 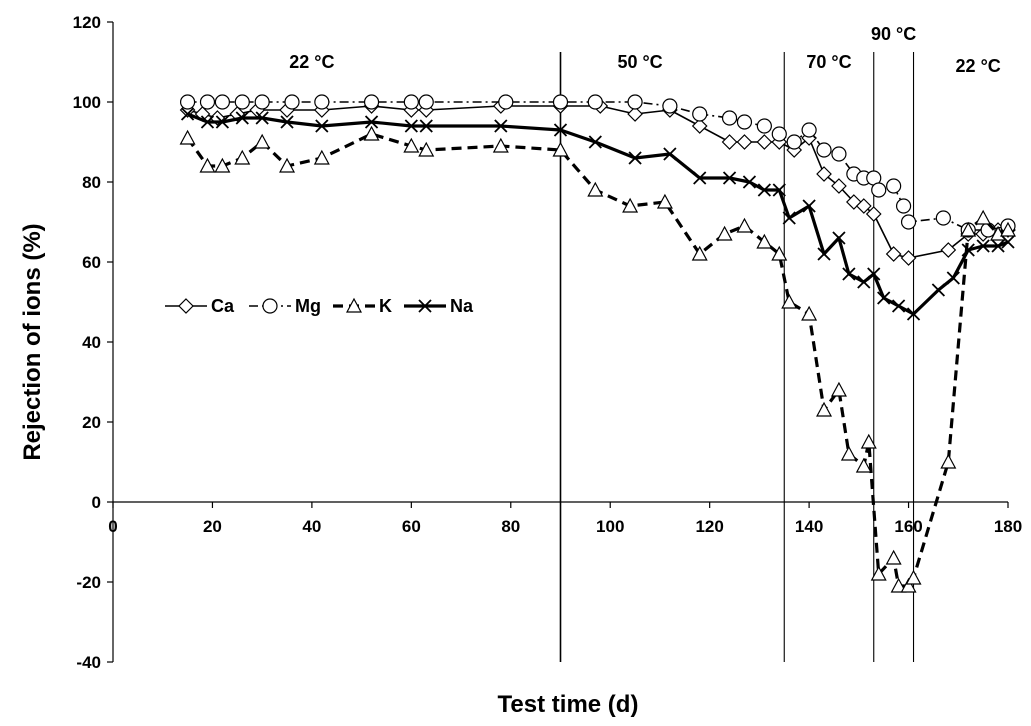 I want to click on temperature-label: 70 °C, so click(x=828, y=62).